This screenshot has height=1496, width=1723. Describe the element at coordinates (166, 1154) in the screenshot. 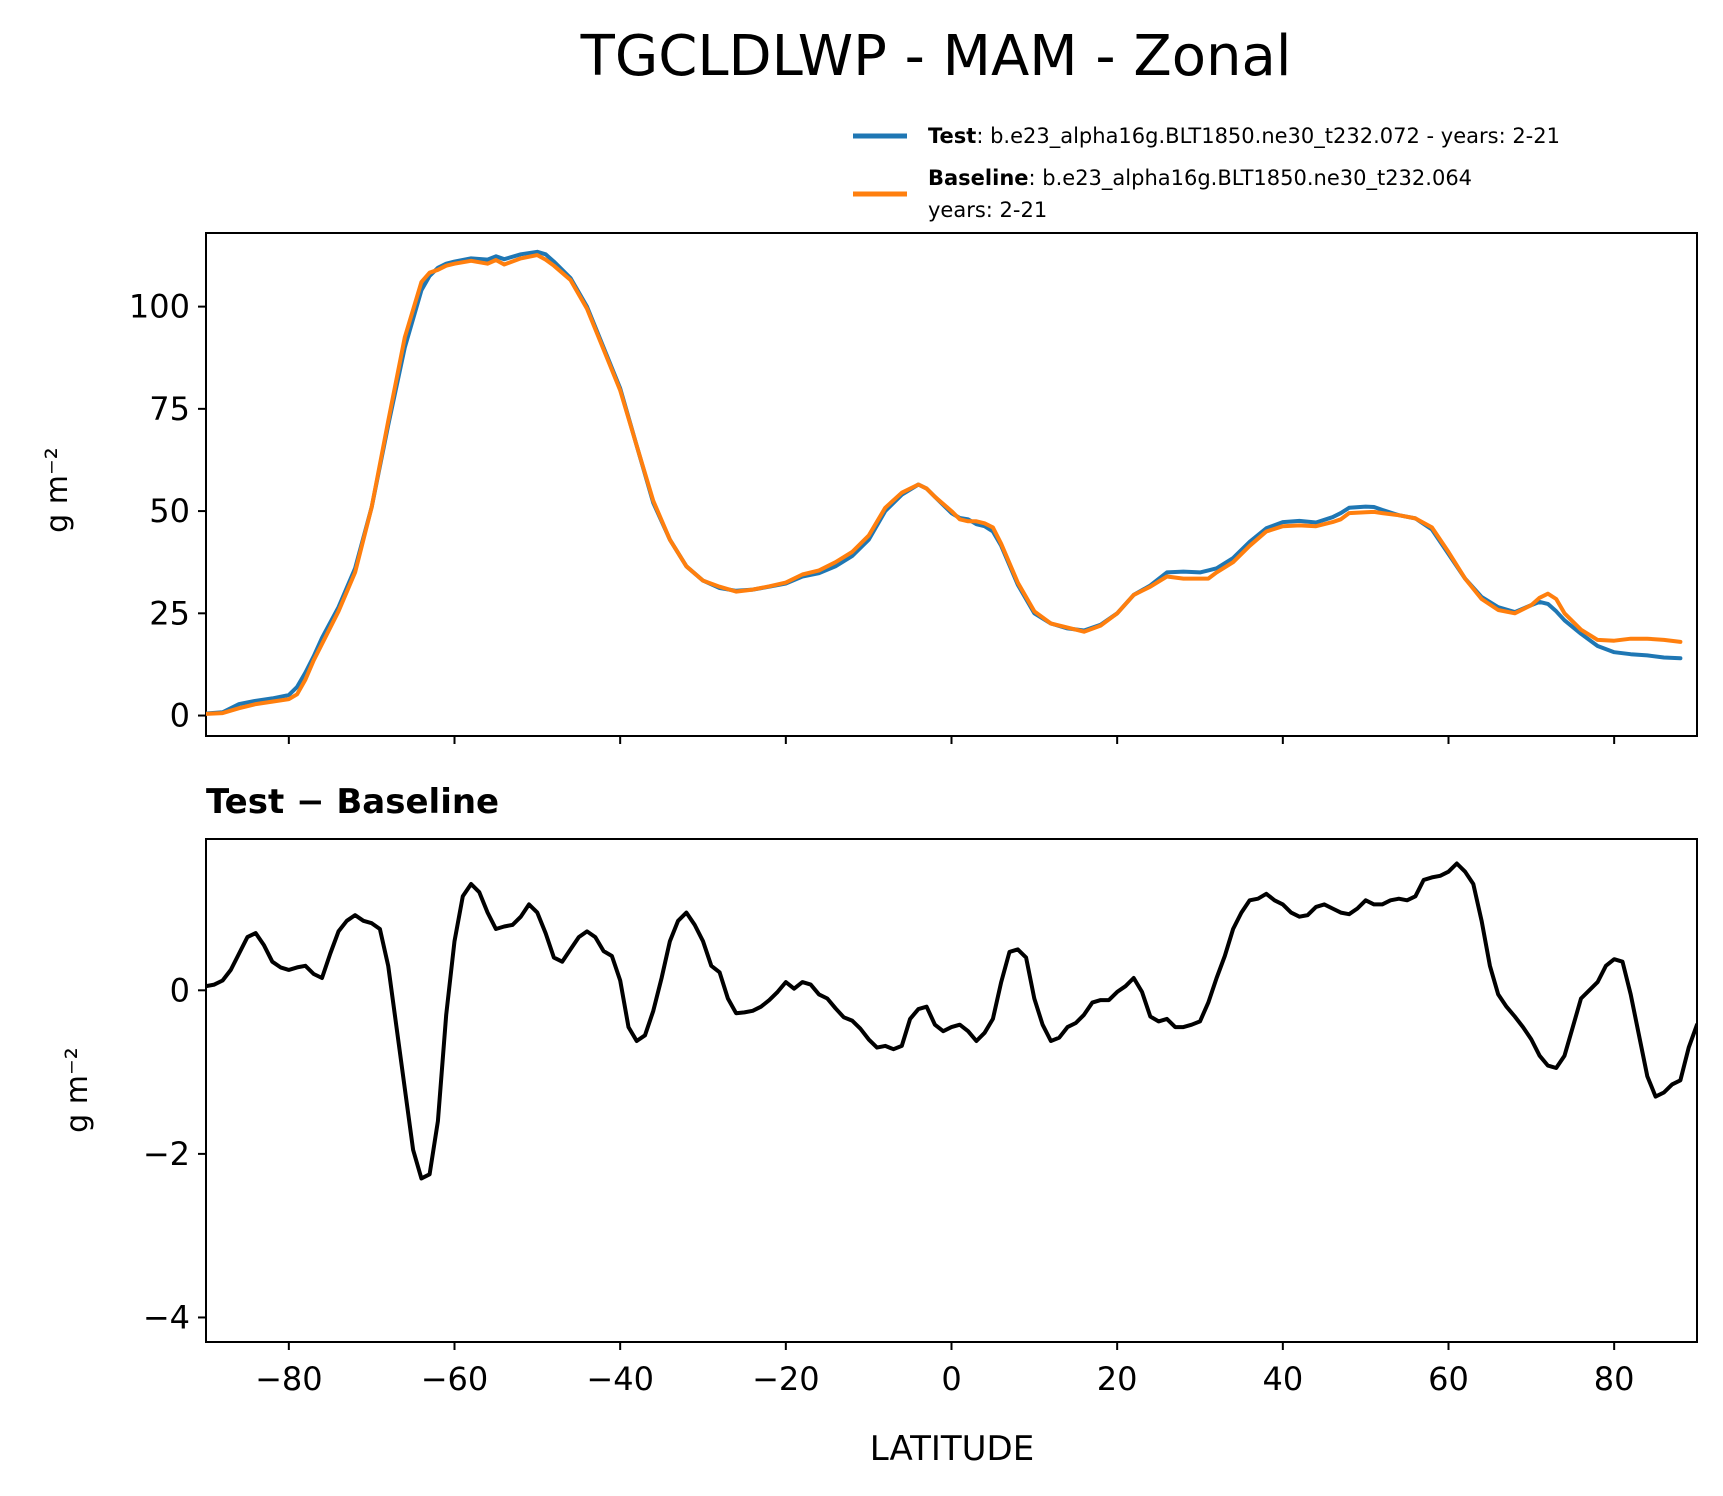

I see `bottom-y-tick-label: −2` at that location.